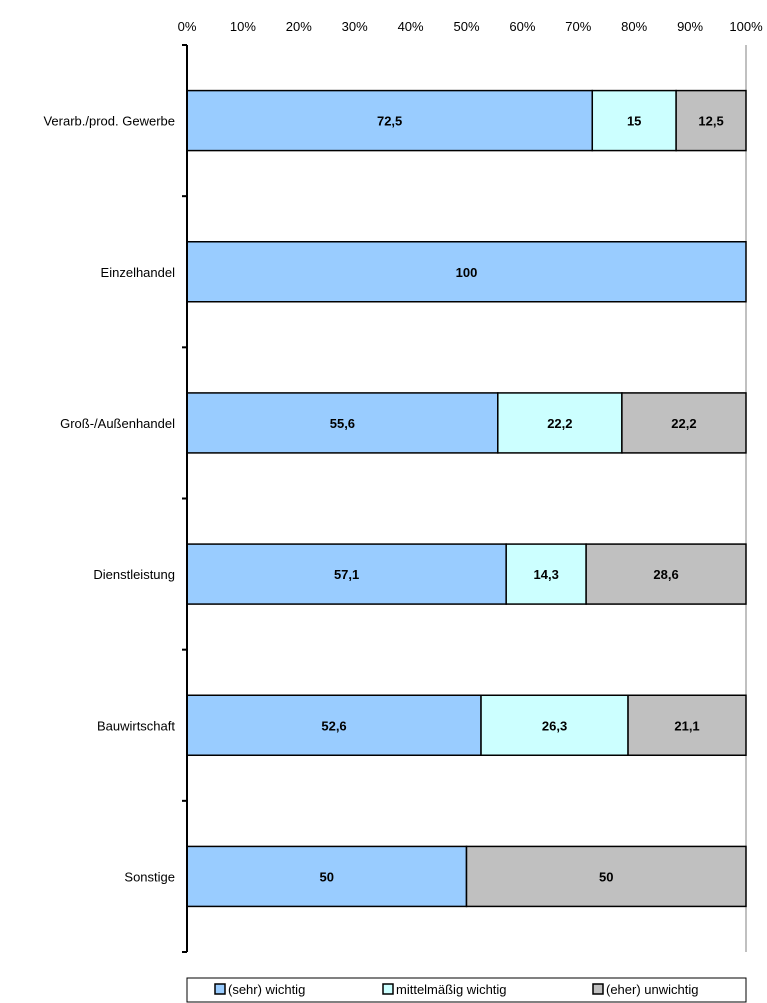 This screenshot has width=767, height=1003. I want to click on data-label: 21,1, so click(686, 725).